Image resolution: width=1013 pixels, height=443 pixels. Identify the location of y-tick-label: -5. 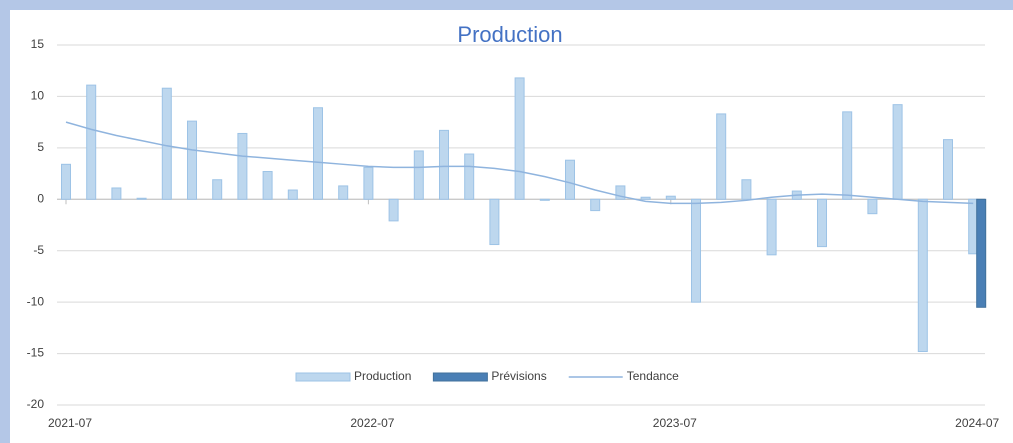
(38, 250).